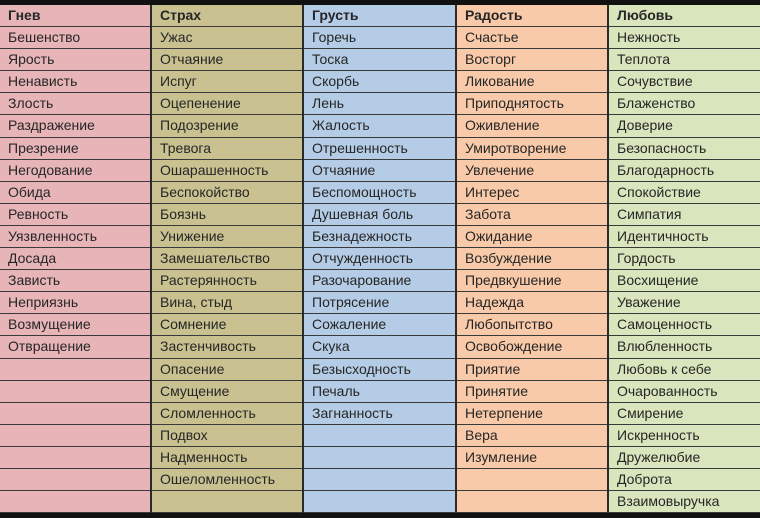  I want to click on table-cell: Подвох, so click(227, 436).